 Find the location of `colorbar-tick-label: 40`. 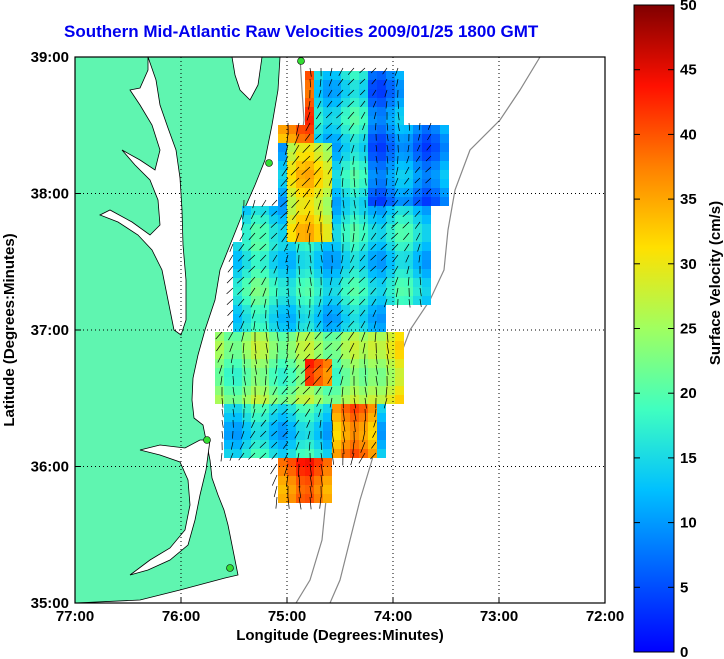

colorbar-tick-label: 40 is located at coordinates (688, 134).